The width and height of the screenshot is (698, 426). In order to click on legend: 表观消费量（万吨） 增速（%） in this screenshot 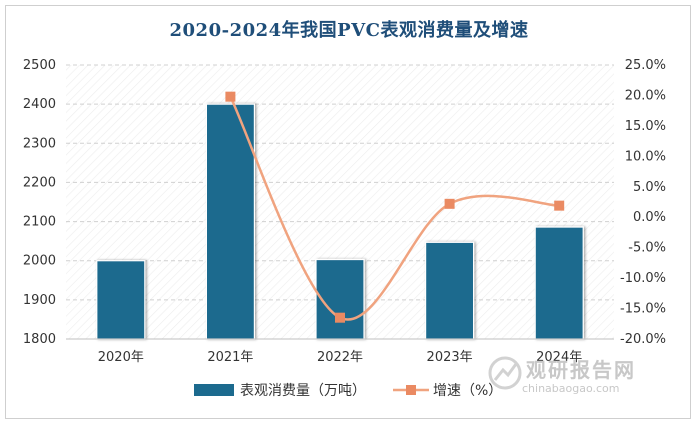, I will do `click(348, 391)`.